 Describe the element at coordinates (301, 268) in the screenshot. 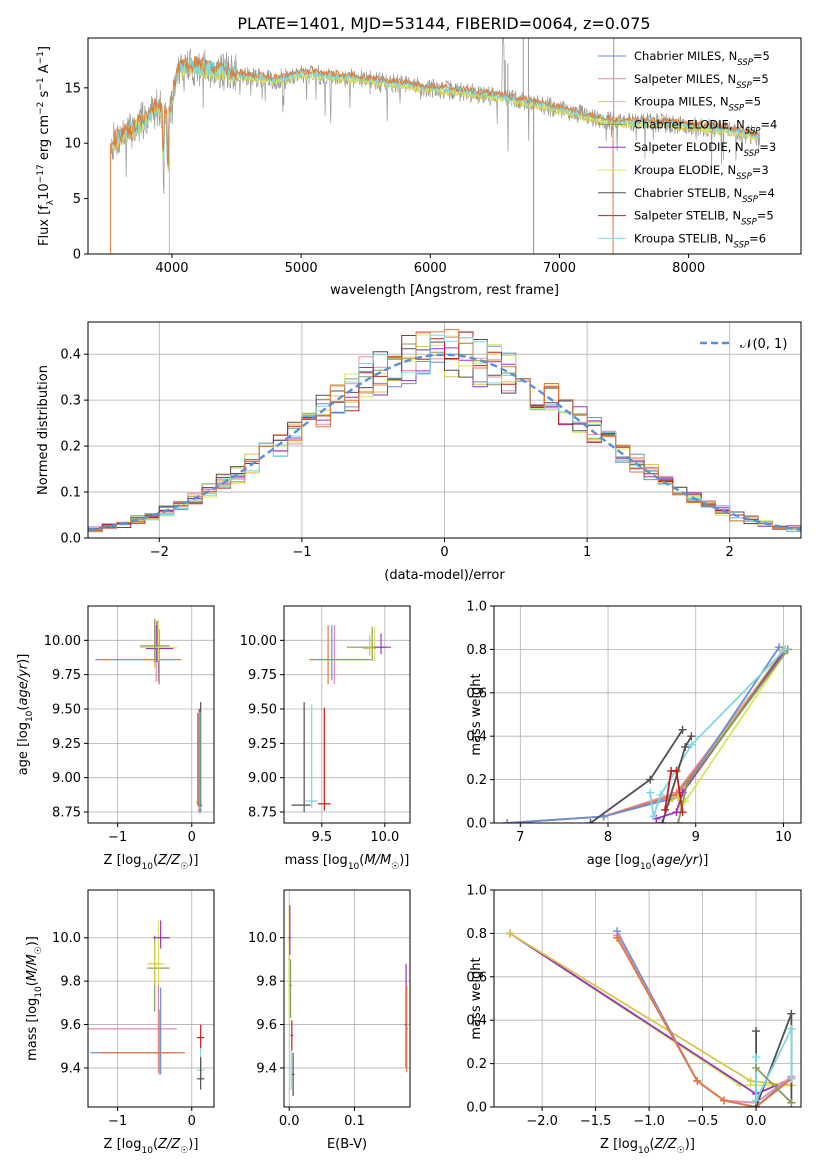

I see `x-tick-label: 5000` at that location.